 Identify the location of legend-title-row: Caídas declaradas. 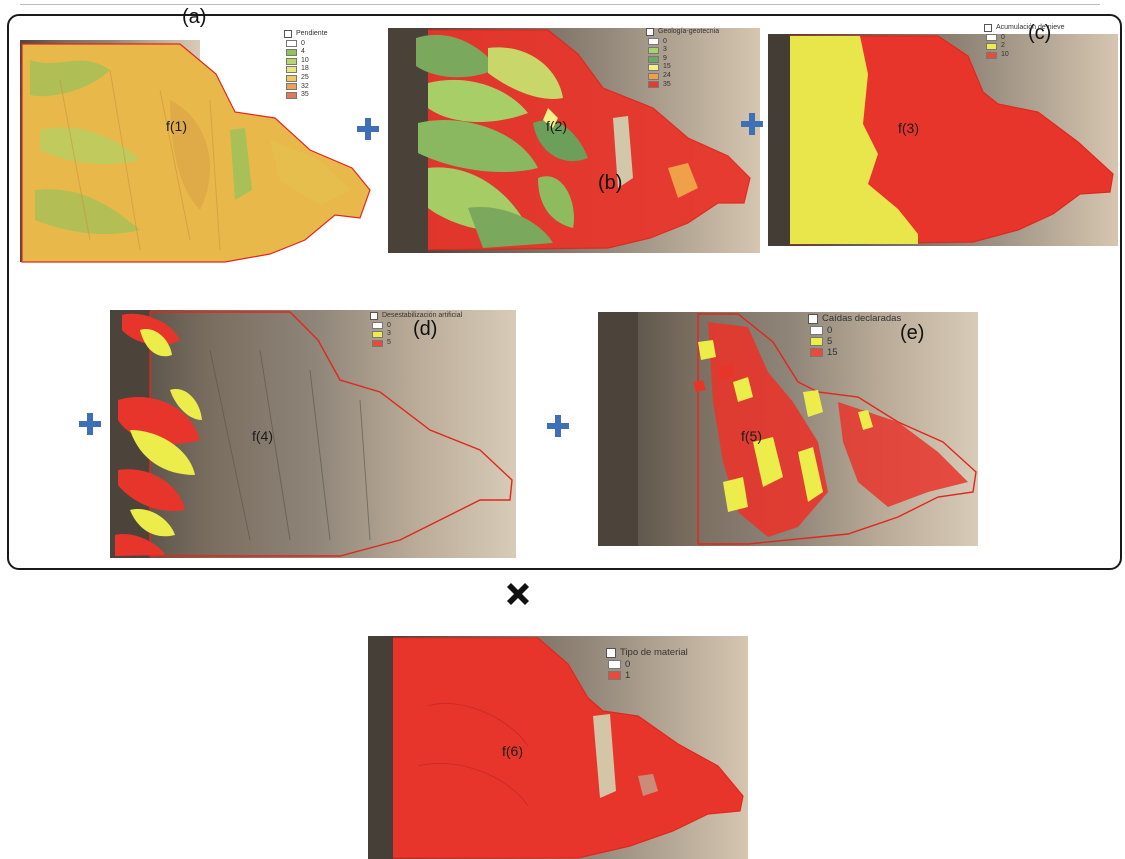
(854, 318).